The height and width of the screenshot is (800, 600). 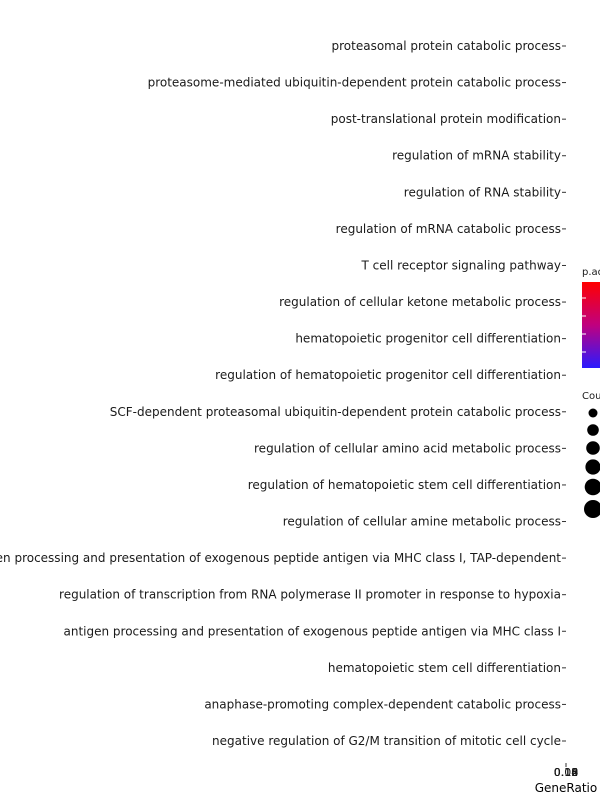 I want to click on x-tick-label: 0.12, so click(x=566, y=772).